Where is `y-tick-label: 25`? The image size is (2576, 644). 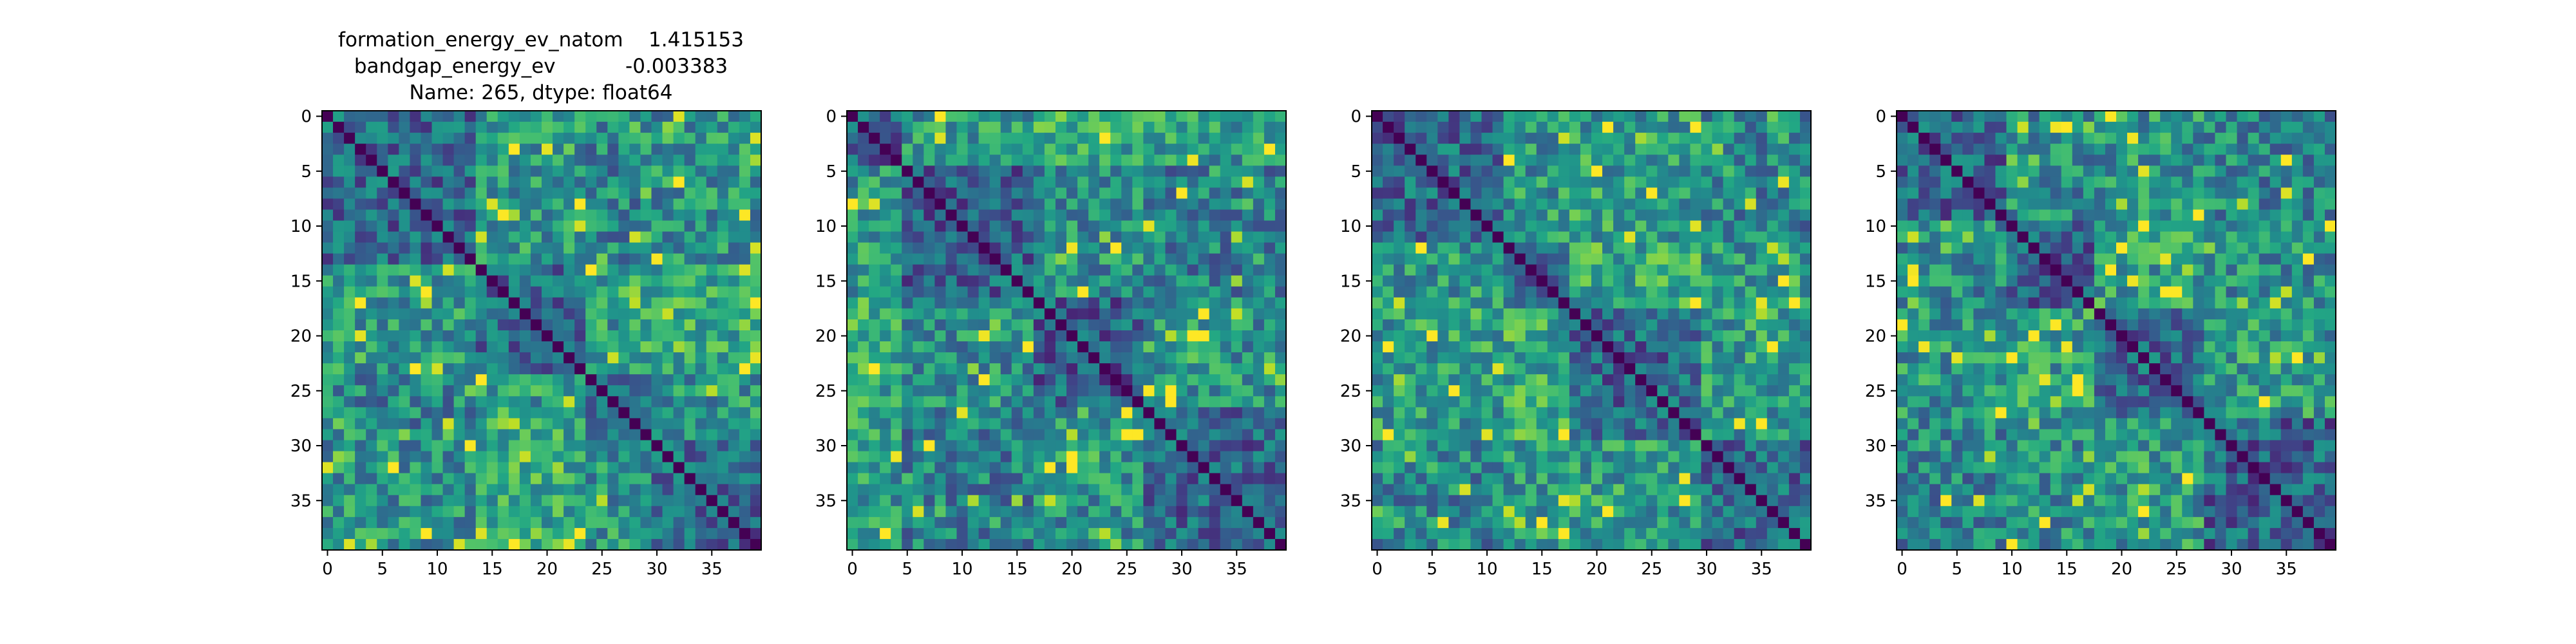 y-tick-label: 25 is located at coordinates (826, 391).